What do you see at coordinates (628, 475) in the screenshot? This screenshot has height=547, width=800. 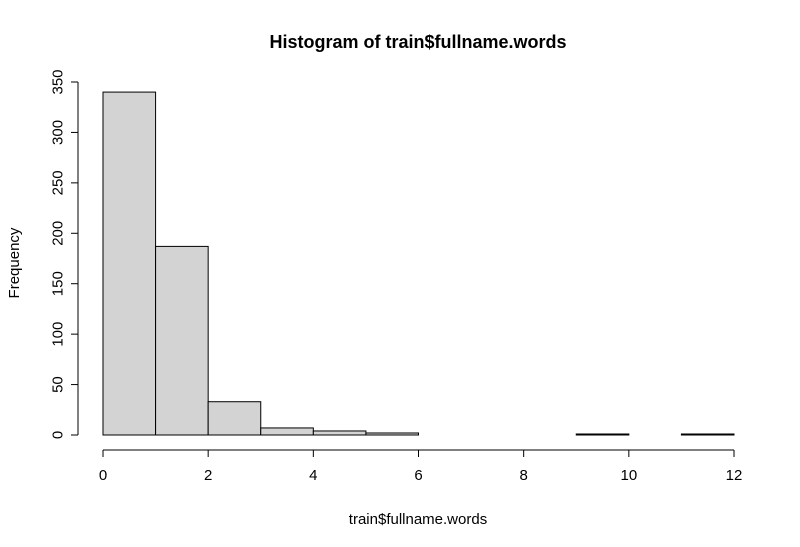 I see `x-tick-label: 10` at bounding box center [628, 475].